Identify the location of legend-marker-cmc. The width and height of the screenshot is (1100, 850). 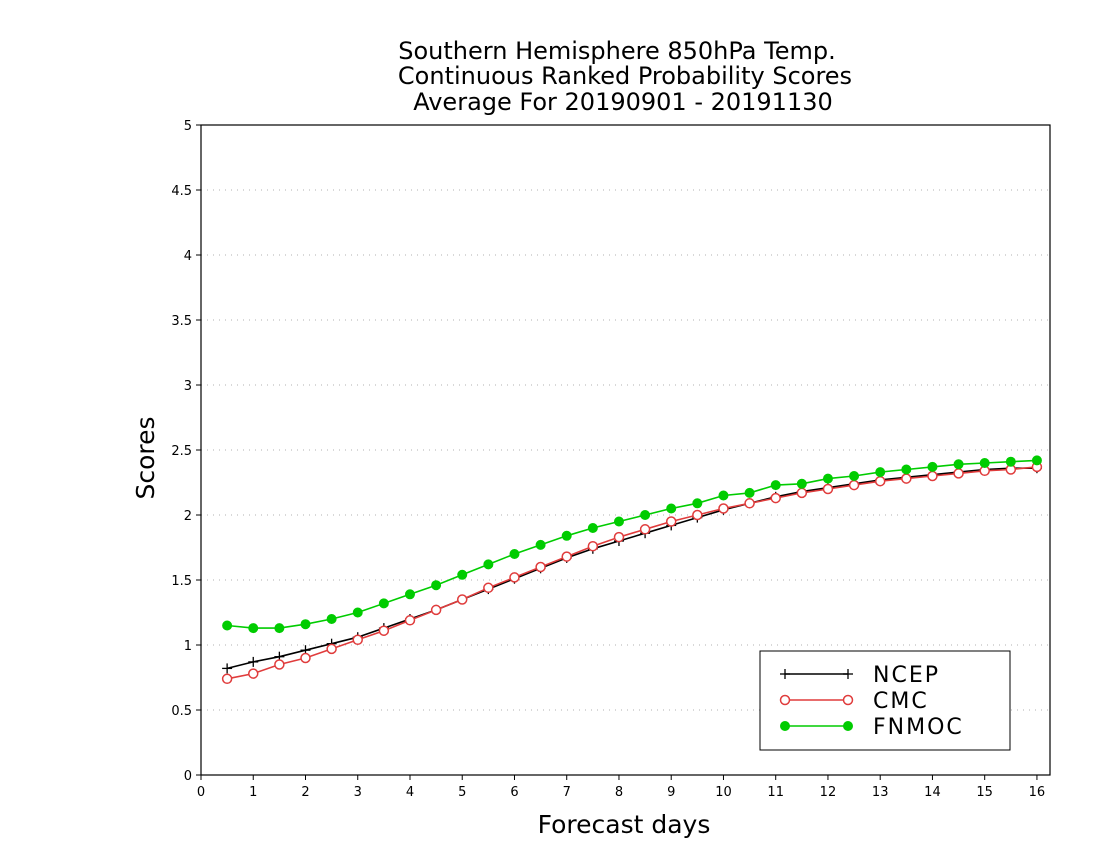
(848, 700).